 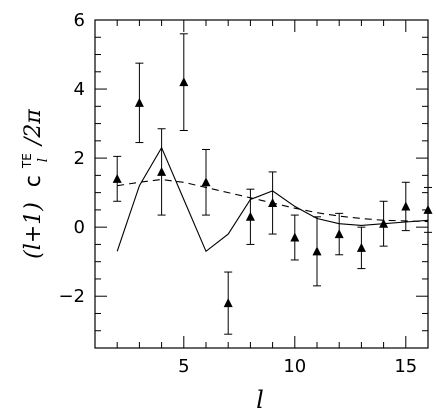 I want to click on y-tick-label: −2, so click(x=71, y=296).